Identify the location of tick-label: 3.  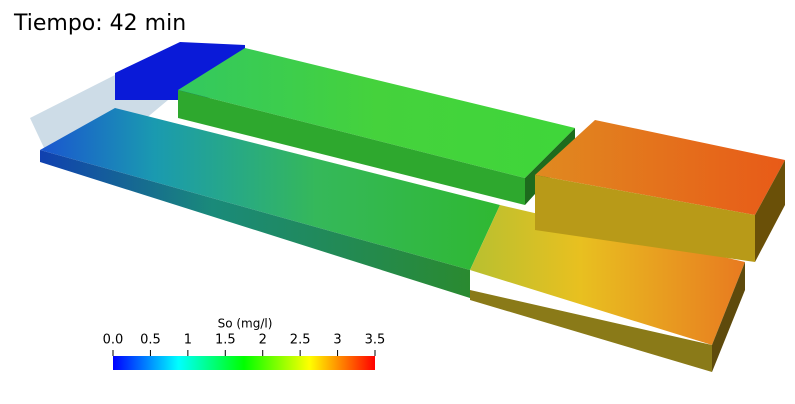
(337, 340).